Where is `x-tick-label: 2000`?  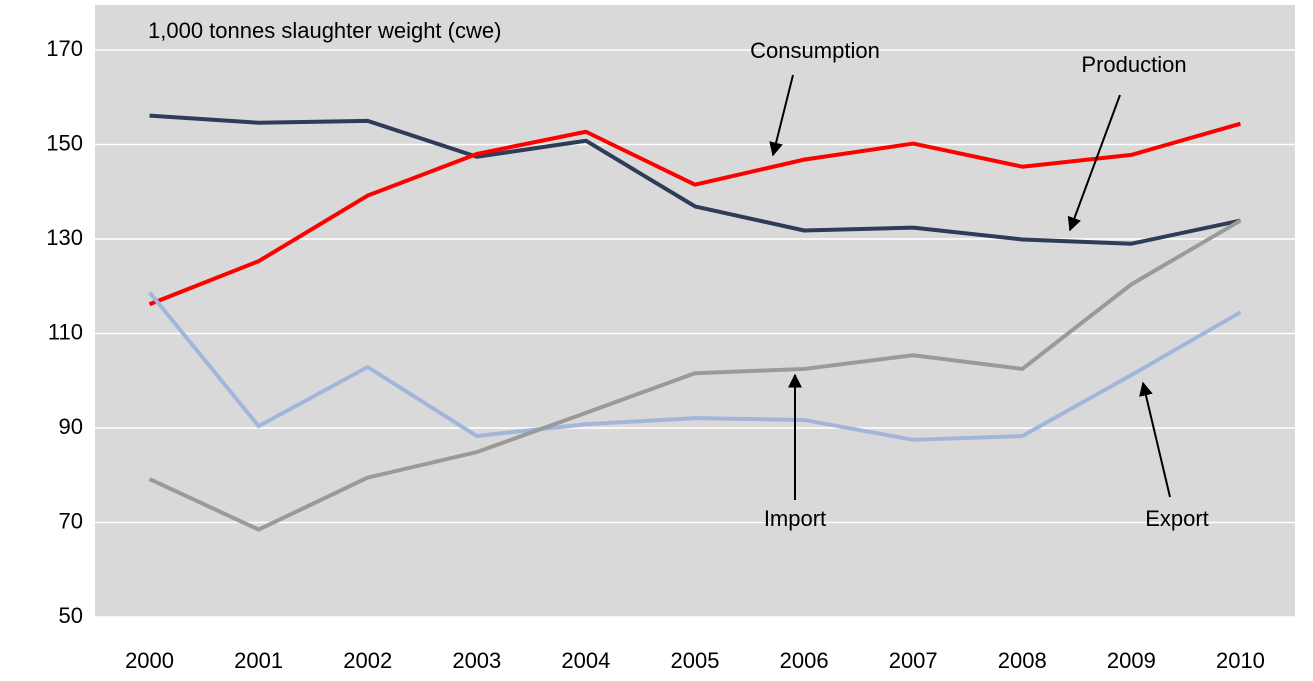
x-tick-label: 2000 is located at coordinates (149, 660).